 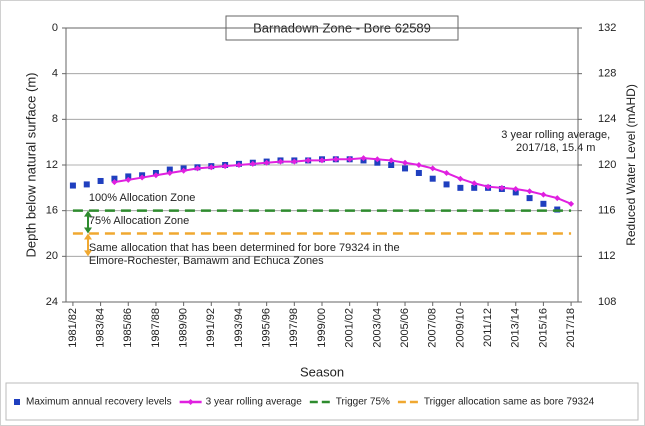 What do you see at coordinates (322, 401) in the screenshot?
I see `legend-box` at bounding box center [322, 401].